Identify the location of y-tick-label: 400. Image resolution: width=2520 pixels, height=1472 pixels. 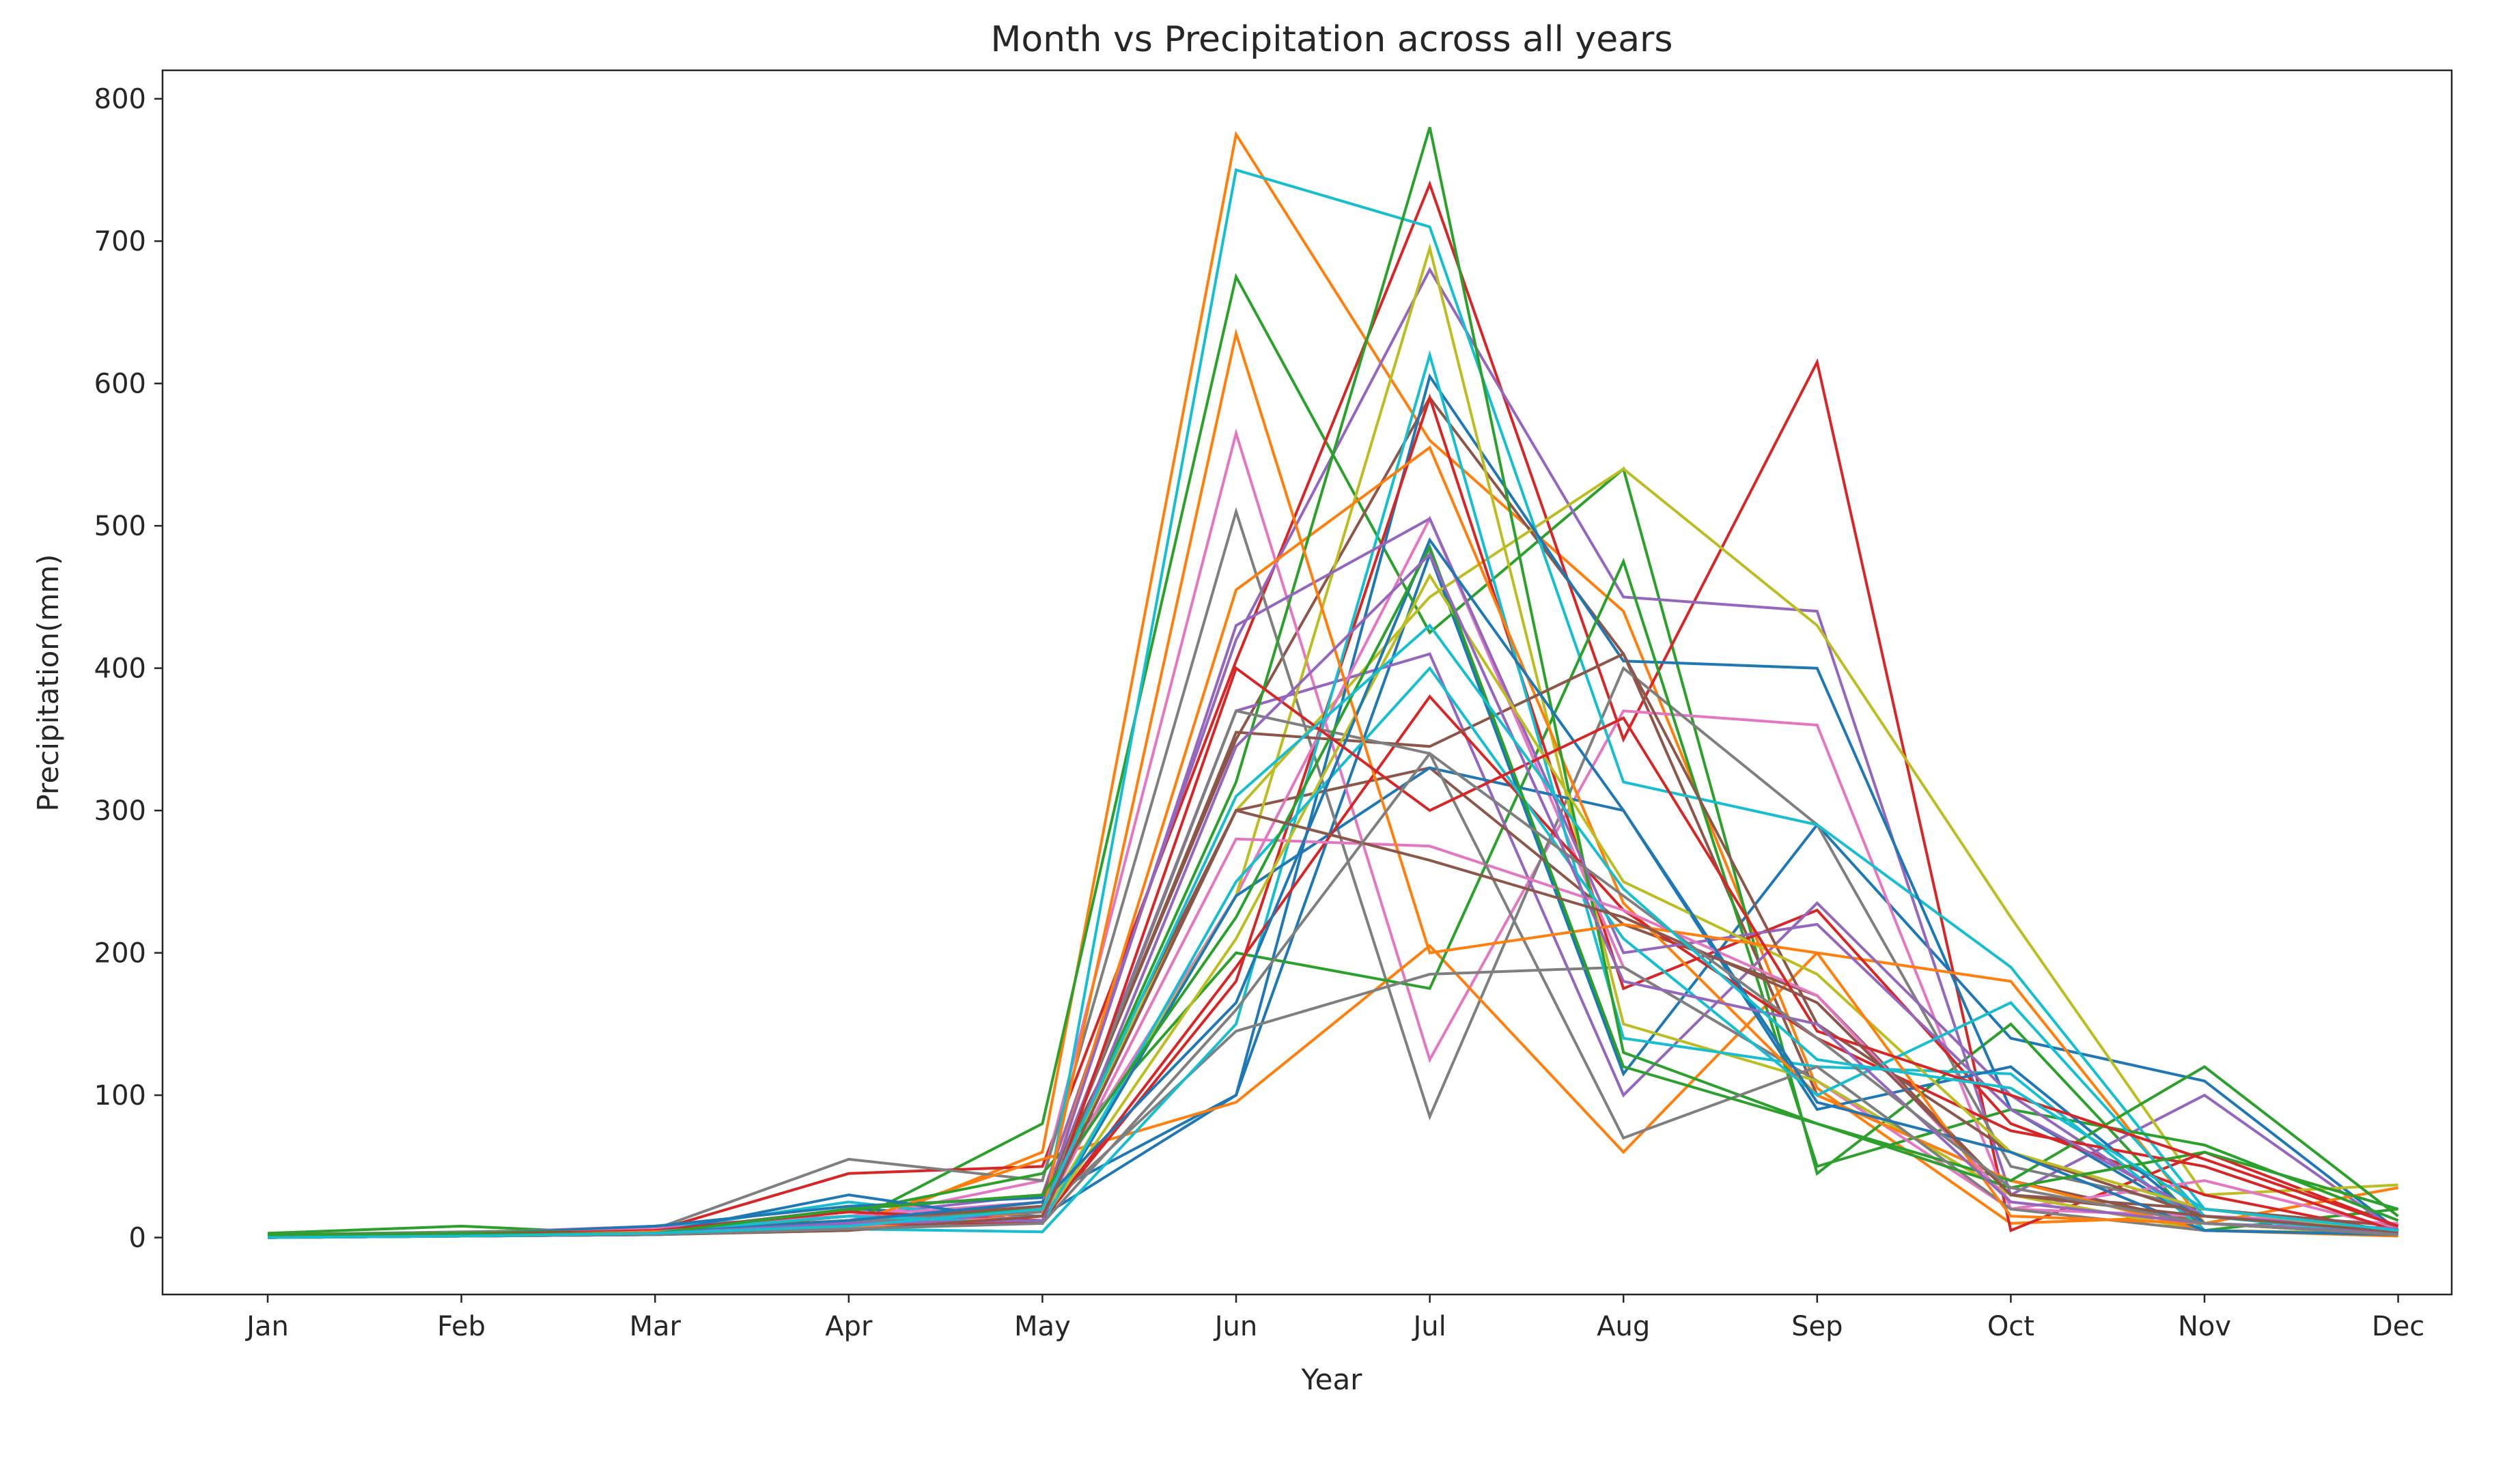
(120, 669).